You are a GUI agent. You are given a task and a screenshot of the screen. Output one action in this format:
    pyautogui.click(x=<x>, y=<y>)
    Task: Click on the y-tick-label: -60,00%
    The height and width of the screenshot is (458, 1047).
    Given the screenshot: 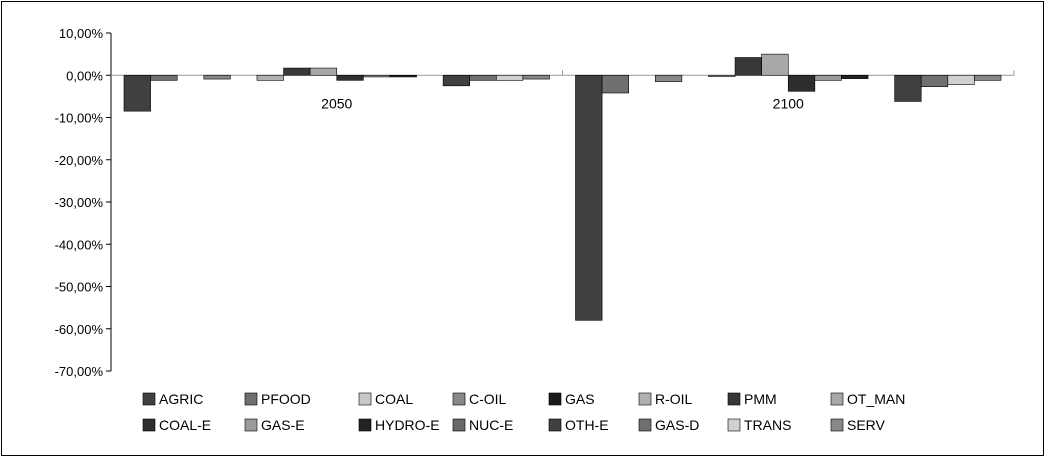 What is the action you would take?
    pyautogui.click(x=79, y=329)
    